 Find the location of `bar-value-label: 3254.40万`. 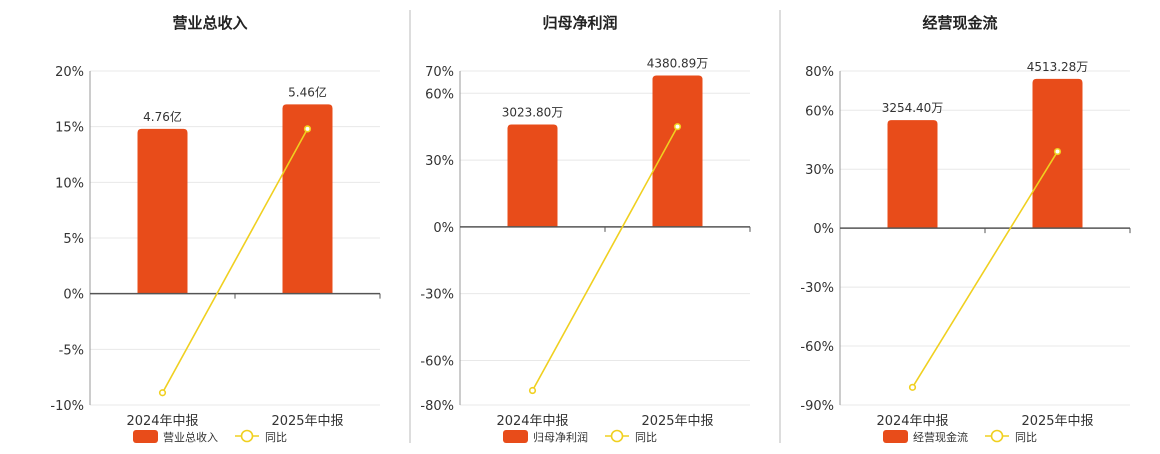

bar-value-label: 3254.40万 is located at coordinates (913, 108).